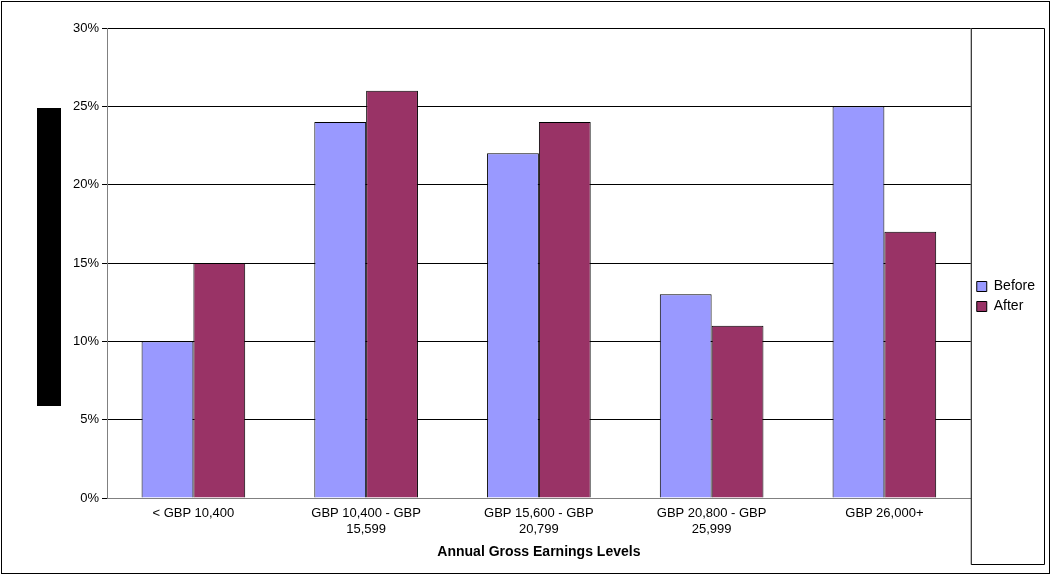  What do you see at coordinates (539, 551) in the screenshot?
I see `x-axis-title: Annual Gross Earnings Levels` at bounding box center [539, 551].